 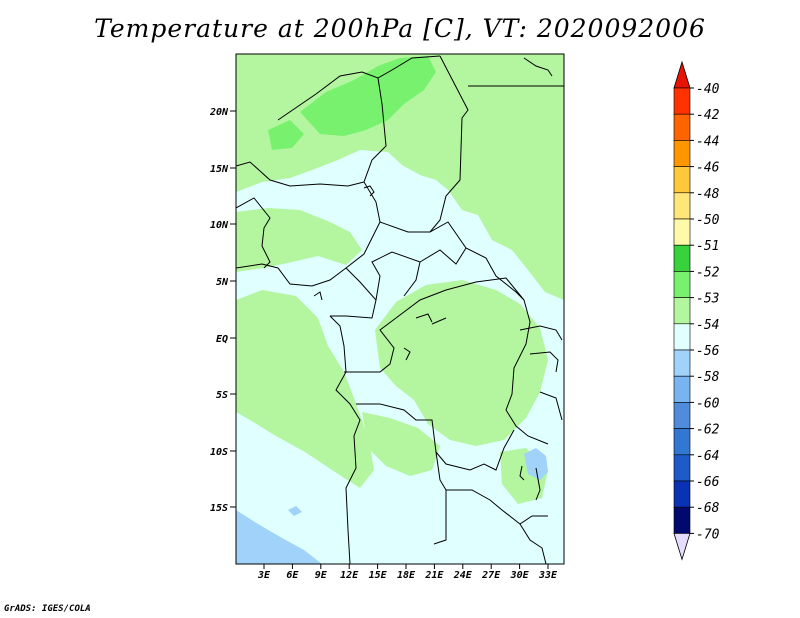 I want to click on lat-tick-label: 5N, so click(x=222, y=282).